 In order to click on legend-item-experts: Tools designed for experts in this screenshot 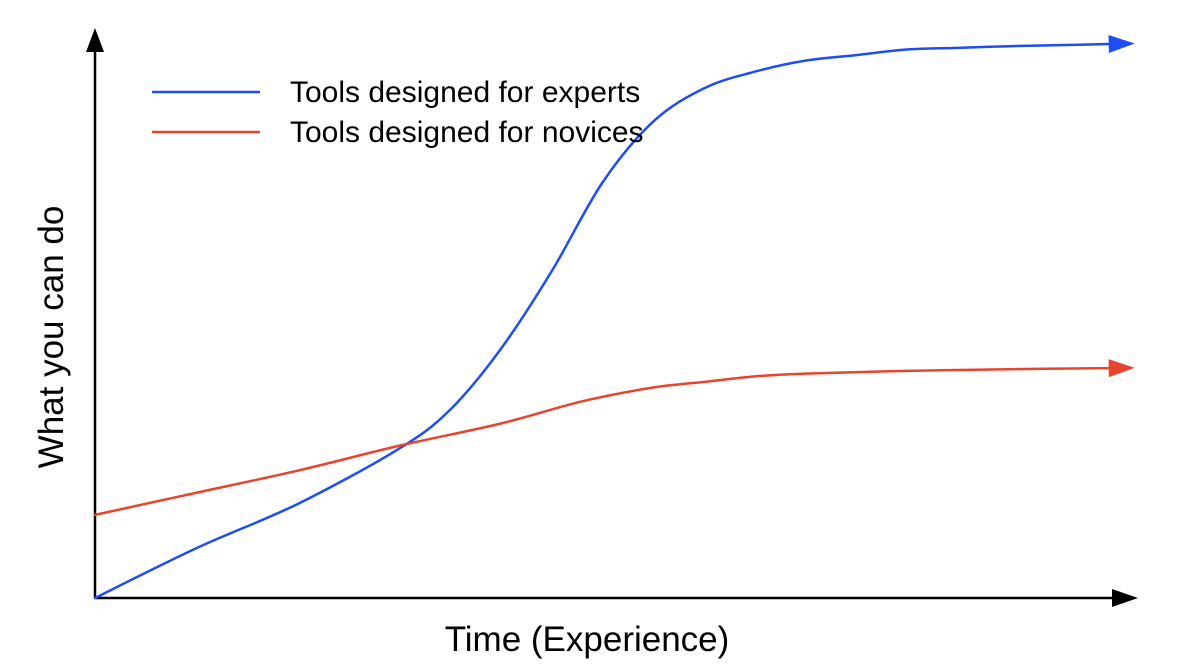, I will do `click(396, 92)`.